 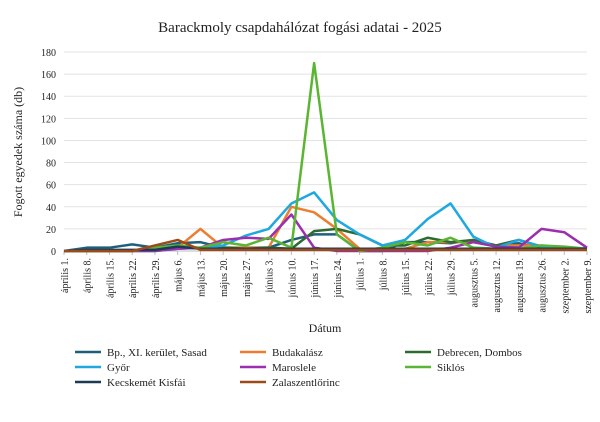 What do you see at coordinates (297, 353) in the screenshot?
I see `legend-label: Budakalász` at bounding box center [297, 353].